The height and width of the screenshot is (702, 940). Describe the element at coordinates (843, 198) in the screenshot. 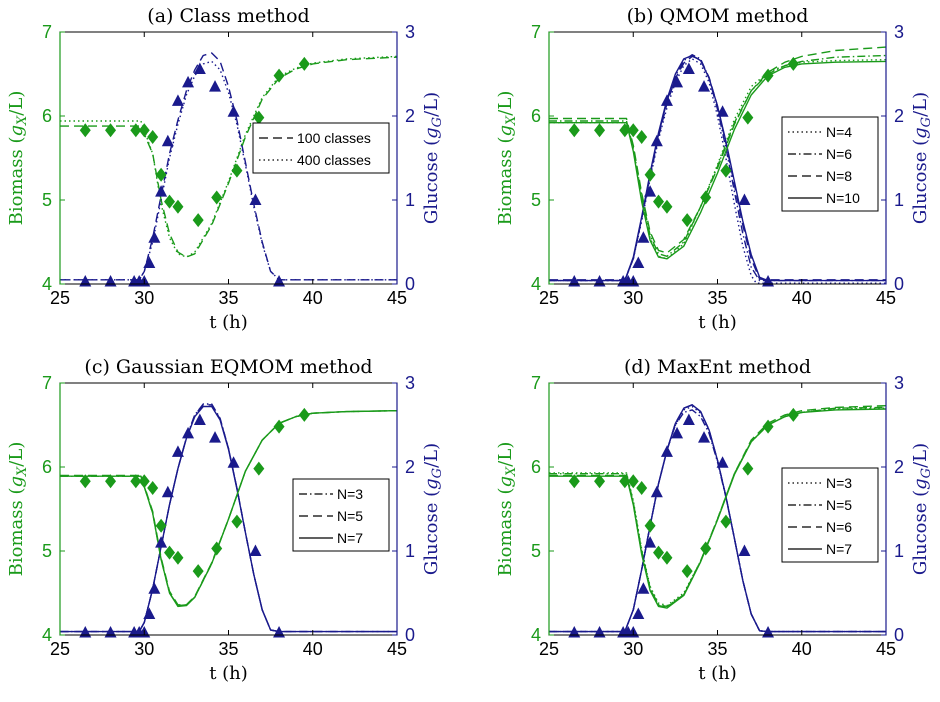

I see `legend-label: N=10` at that location.